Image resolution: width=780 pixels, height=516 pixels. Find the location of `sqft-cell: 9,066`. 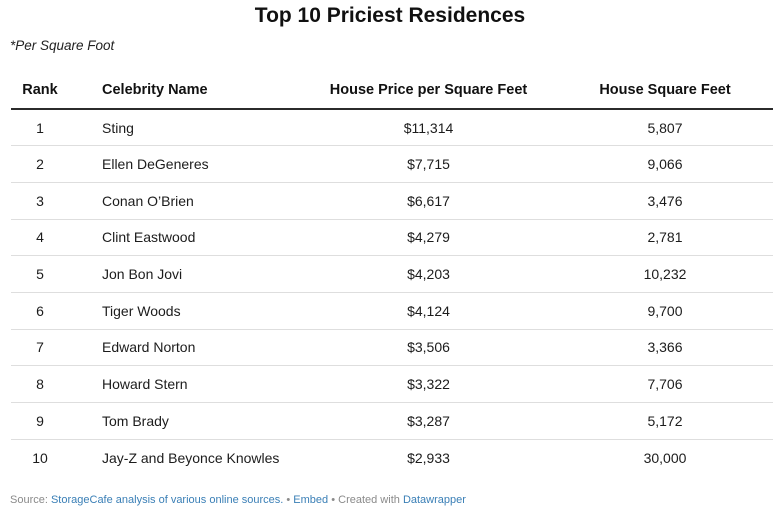

sqft-cell: 9,066 is located at coordinates (665, 164).